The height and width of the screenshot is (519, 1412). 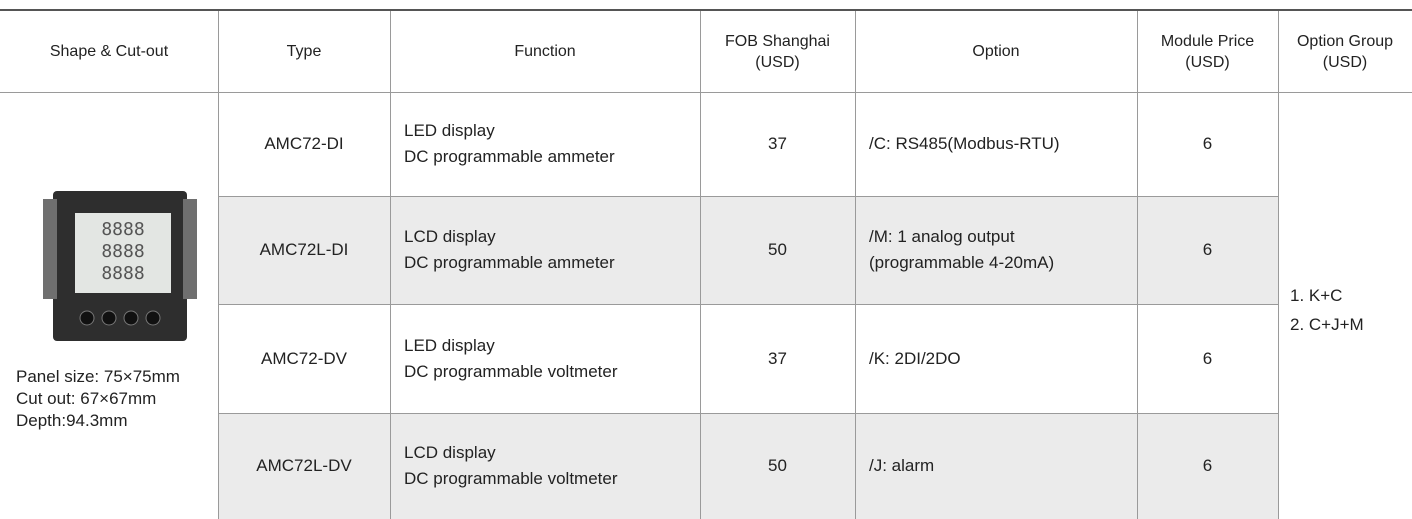 What do you see at coordinates (1207, 51) in the screenshot?
I see `header-cell: Module Price (USD)` at bounding box center [1207, 51].